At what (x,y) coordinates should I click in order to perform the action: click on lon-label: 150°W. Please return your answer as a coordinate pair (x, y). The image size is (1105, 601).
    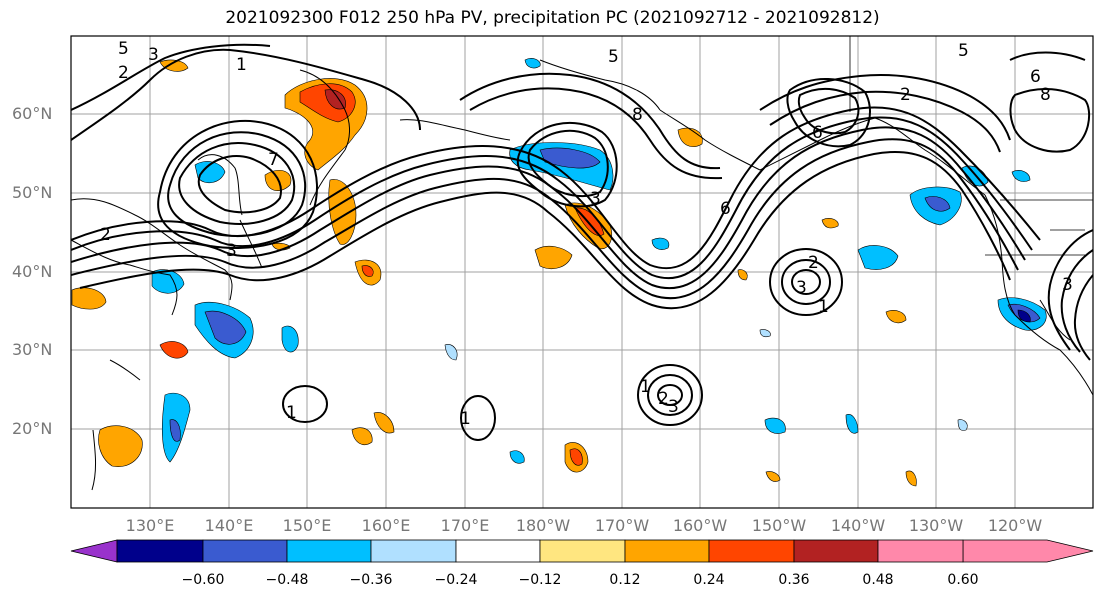
    Looking at the image, I should click on (779, 525).